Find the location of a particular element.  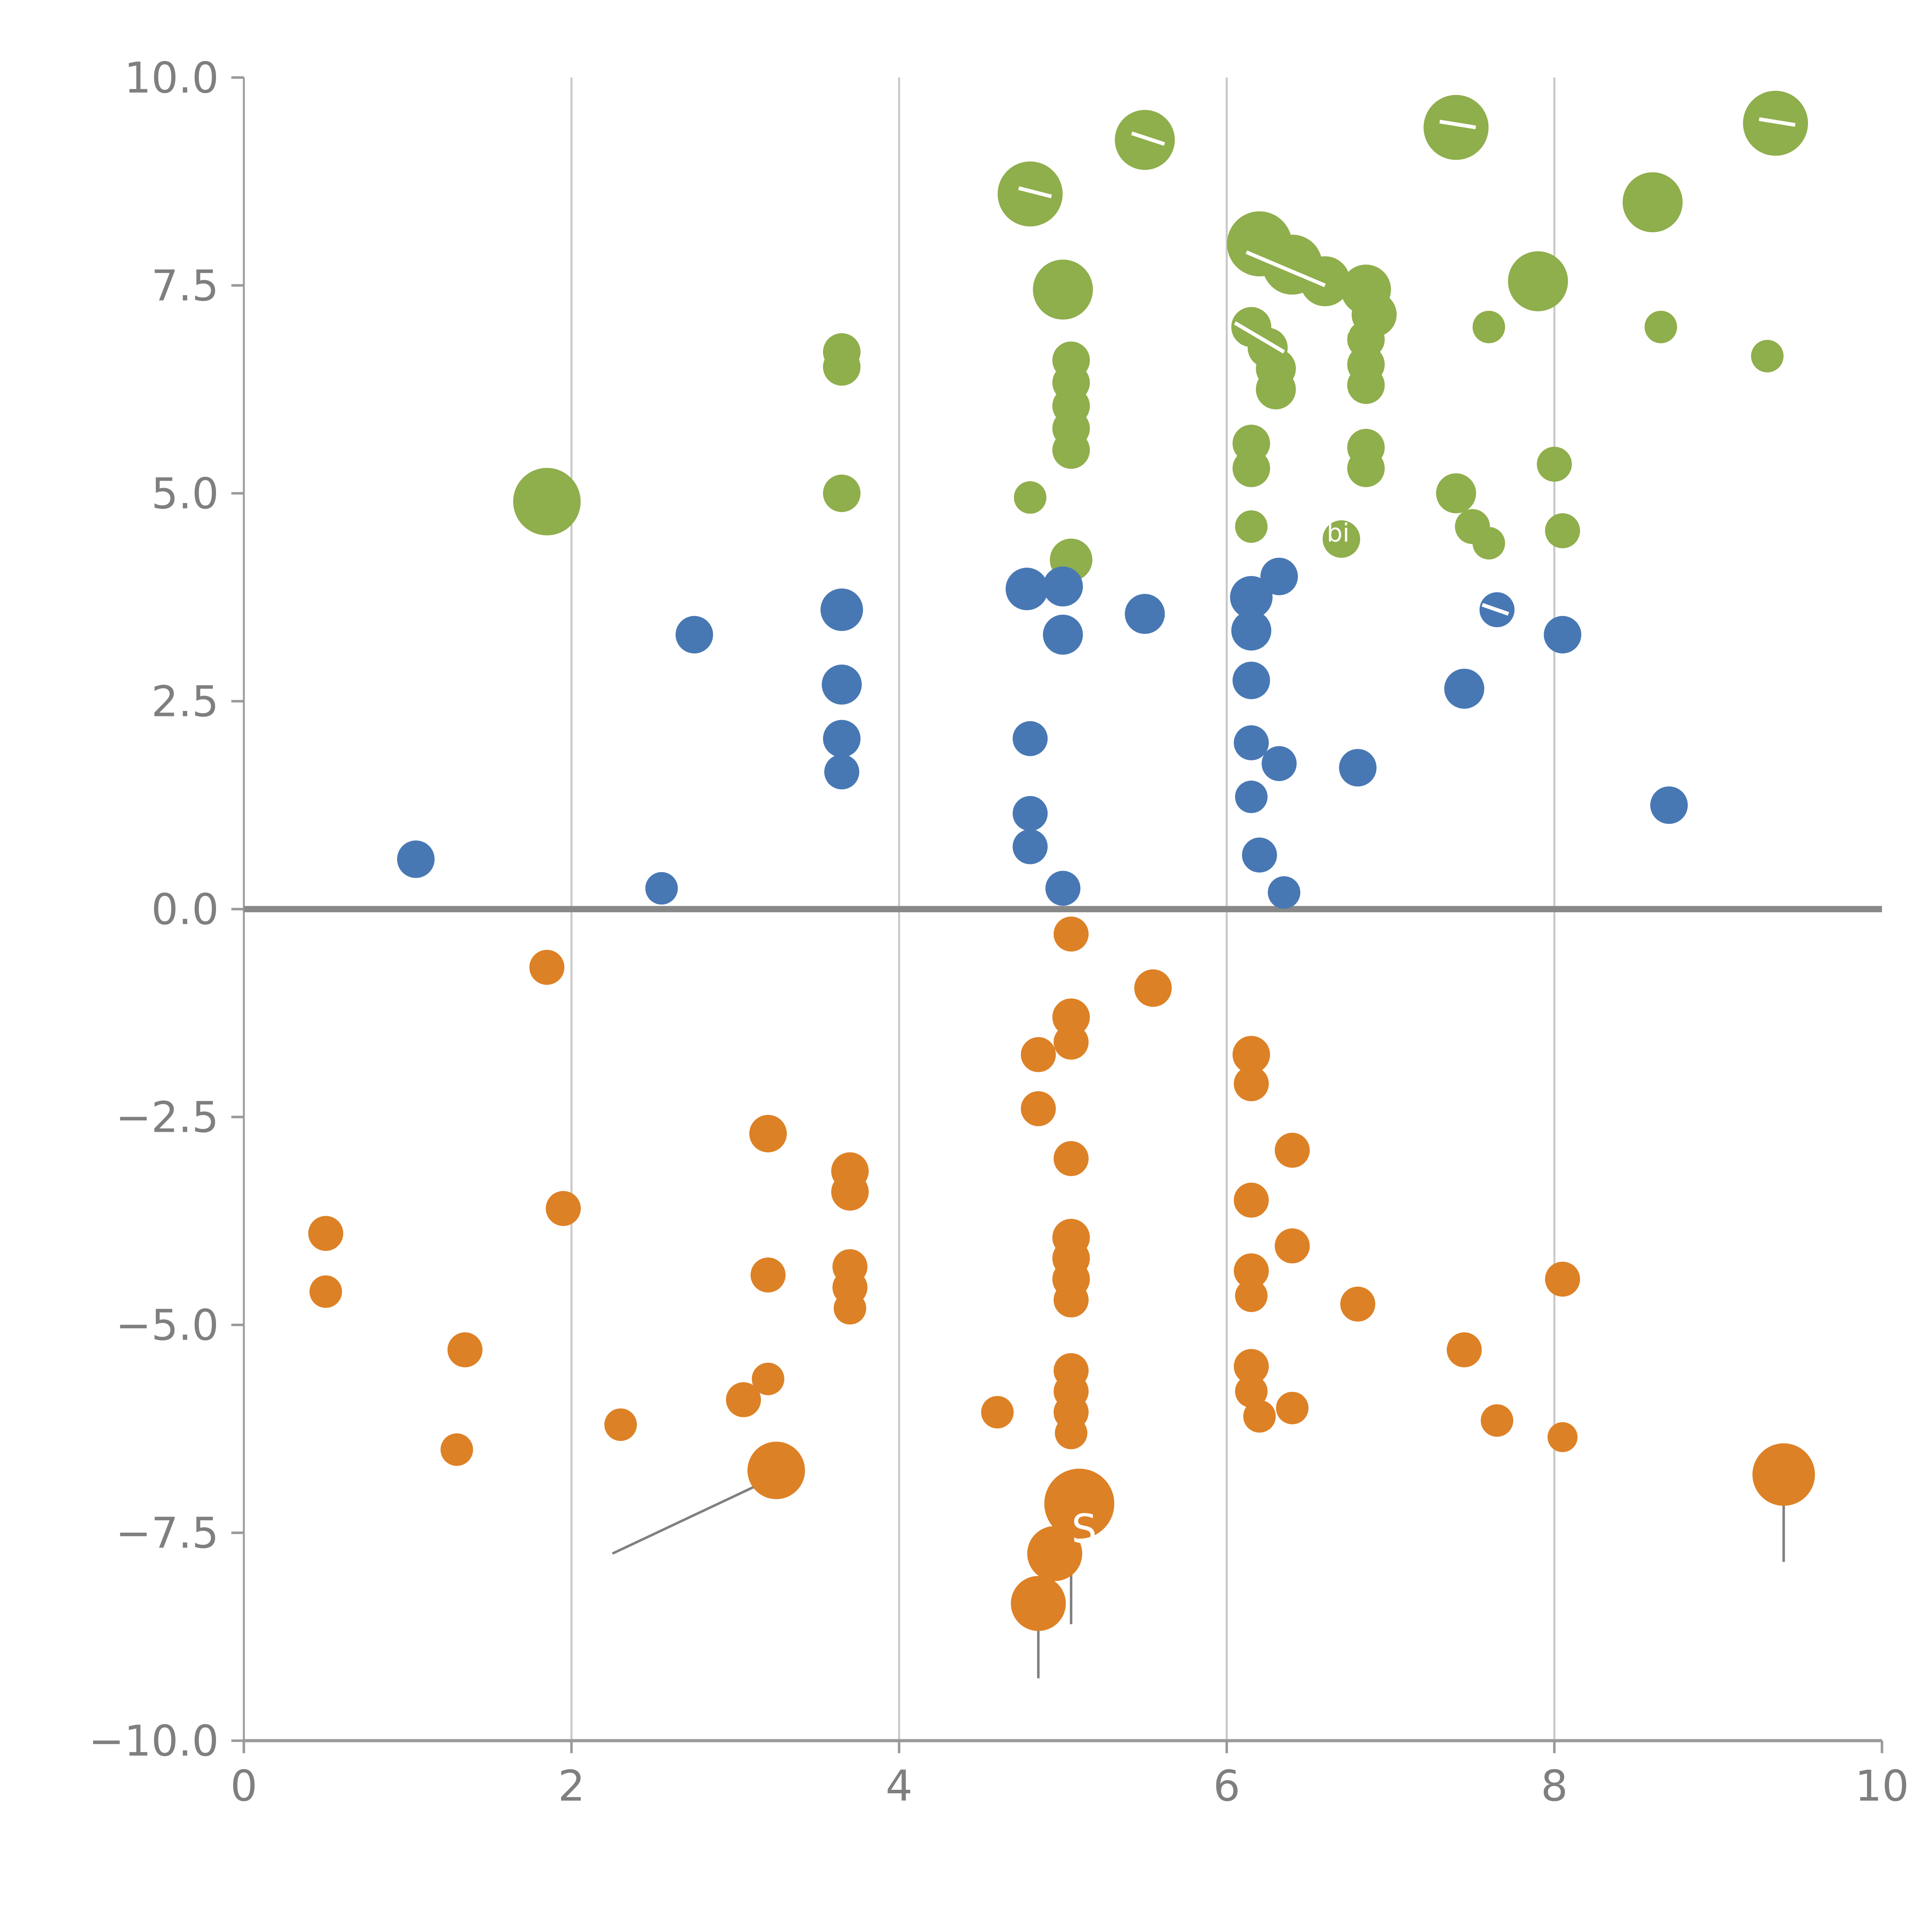

y-tick-label: 2.5 is located at coordinates (185, 702).